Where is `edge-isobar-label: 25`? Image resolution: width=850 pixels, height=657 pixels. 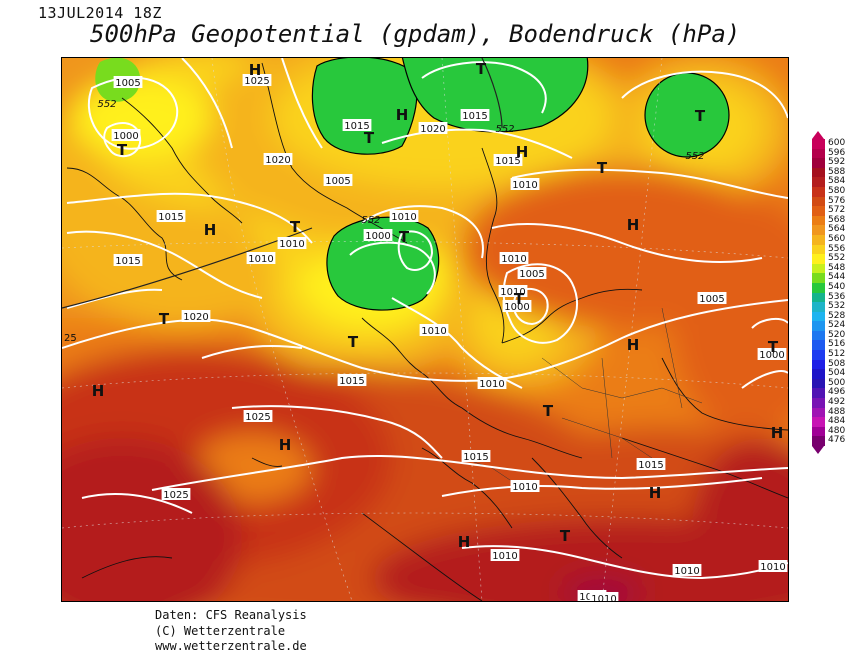
edge-isobar-label: 25 is located at coordinates (70, 338).